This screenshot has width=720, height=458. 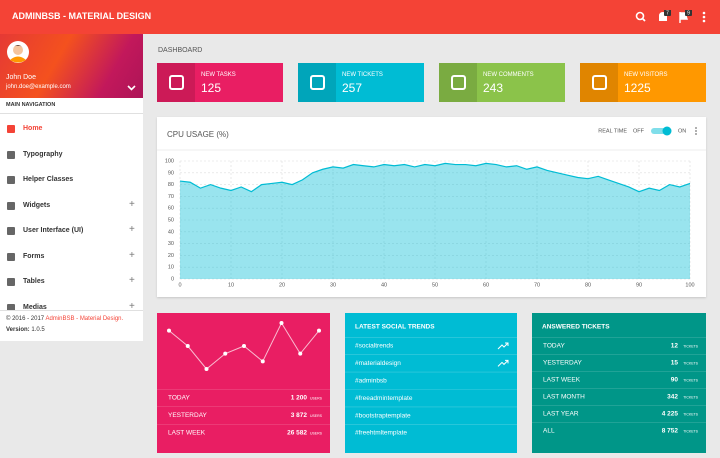 I want to click on version-label: Version:, so click(x=18, y=330).